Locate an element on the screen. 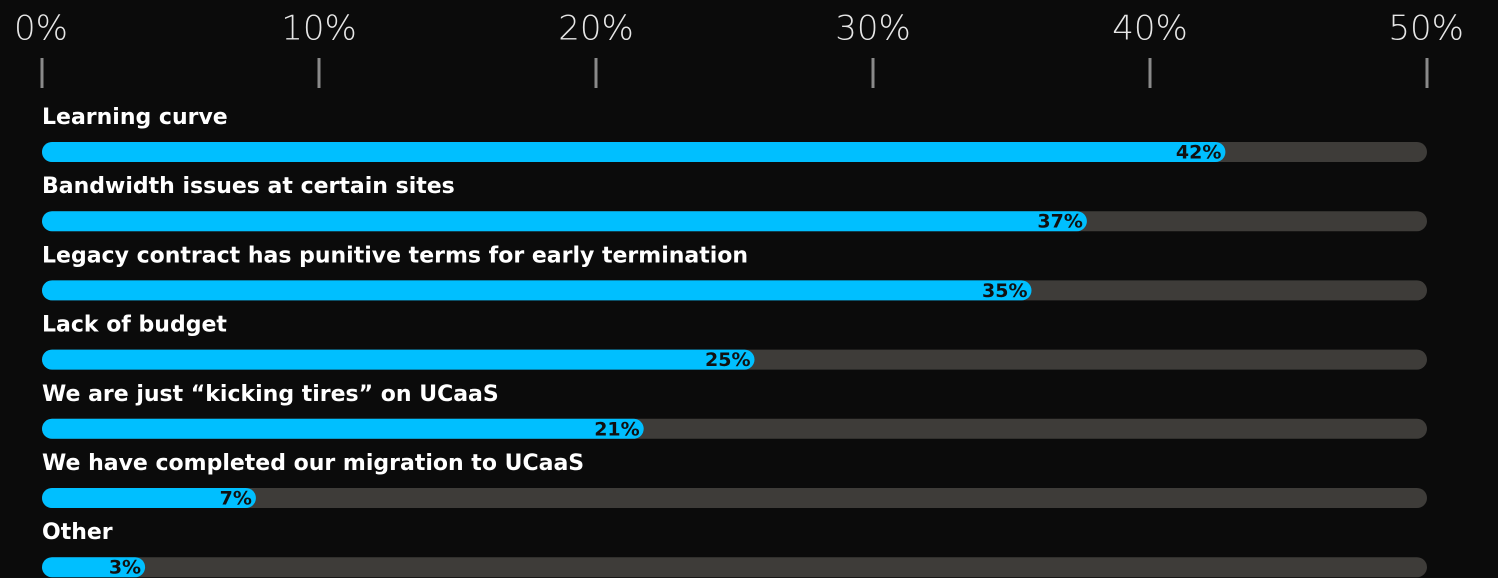  x-tick-label: 0% is located at coordinates (41, 29).